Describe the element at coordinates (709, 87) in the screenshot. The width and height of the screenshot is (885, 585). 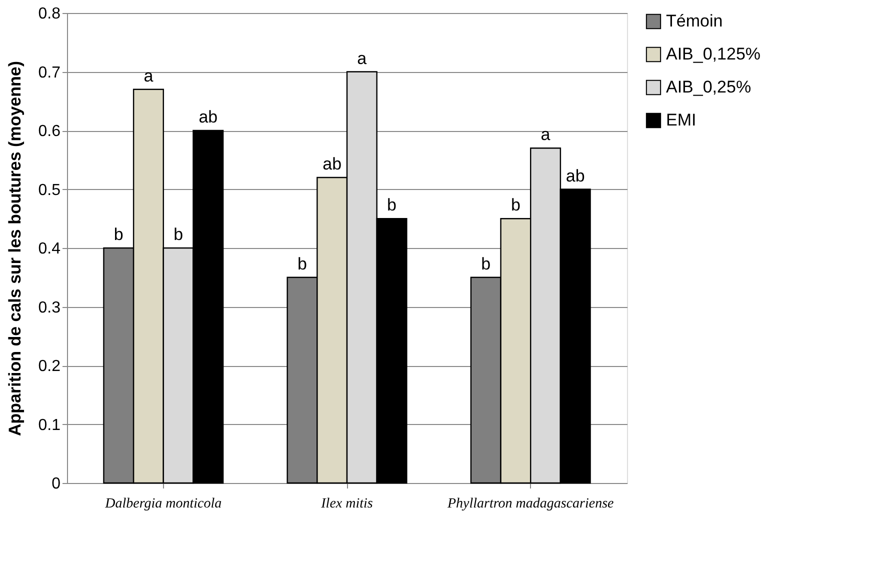
I see `legend-label: AIB_0,25%` at that location.